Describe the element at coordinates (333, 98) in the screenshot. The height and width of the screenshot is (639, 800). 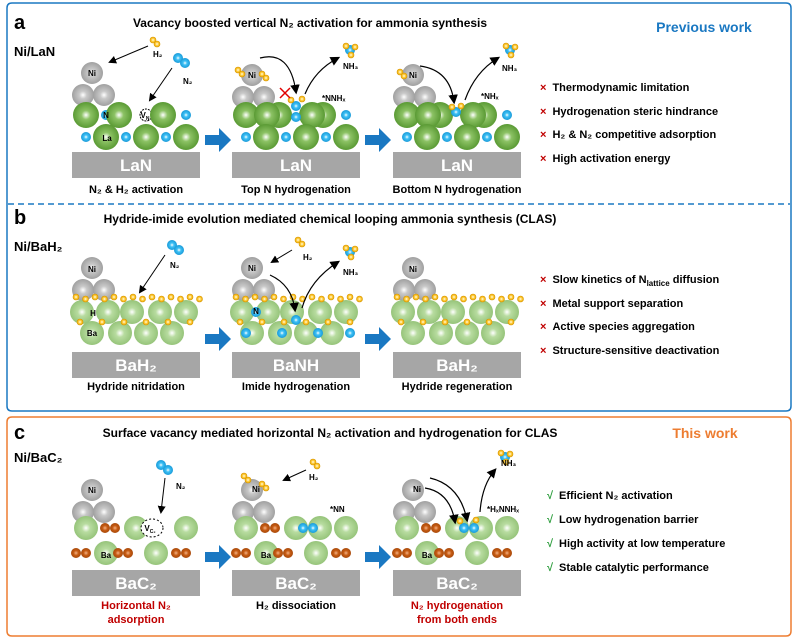
I see `svg-text: *NNHₓ` at that location.